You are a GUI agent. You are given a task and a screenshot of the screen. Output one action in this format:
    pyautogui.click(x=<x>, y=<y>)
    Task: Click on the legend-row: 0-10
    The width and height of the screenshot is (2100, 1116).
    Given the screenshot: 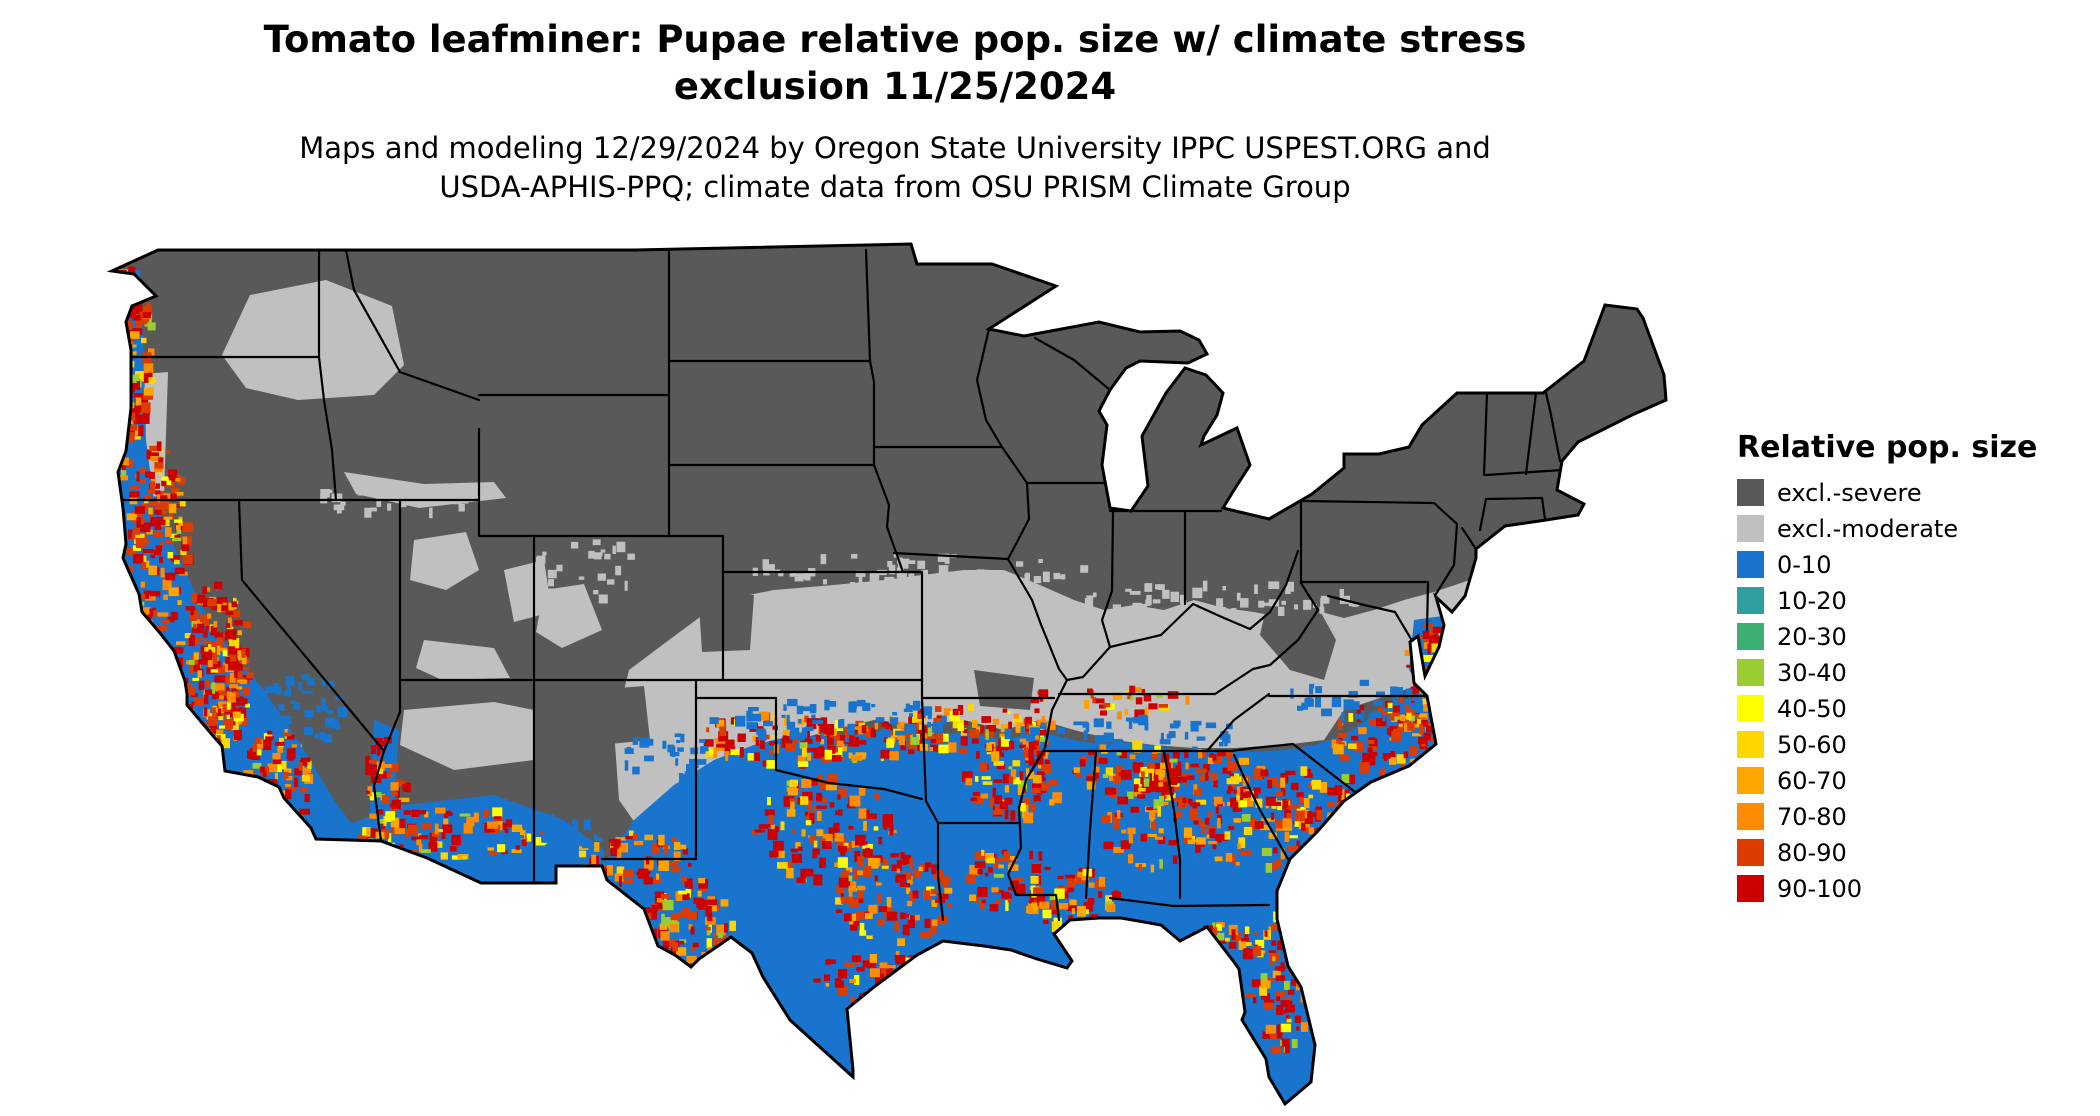 What is the action you would take?
    pyautogui.click(x=1887, y=564)
    